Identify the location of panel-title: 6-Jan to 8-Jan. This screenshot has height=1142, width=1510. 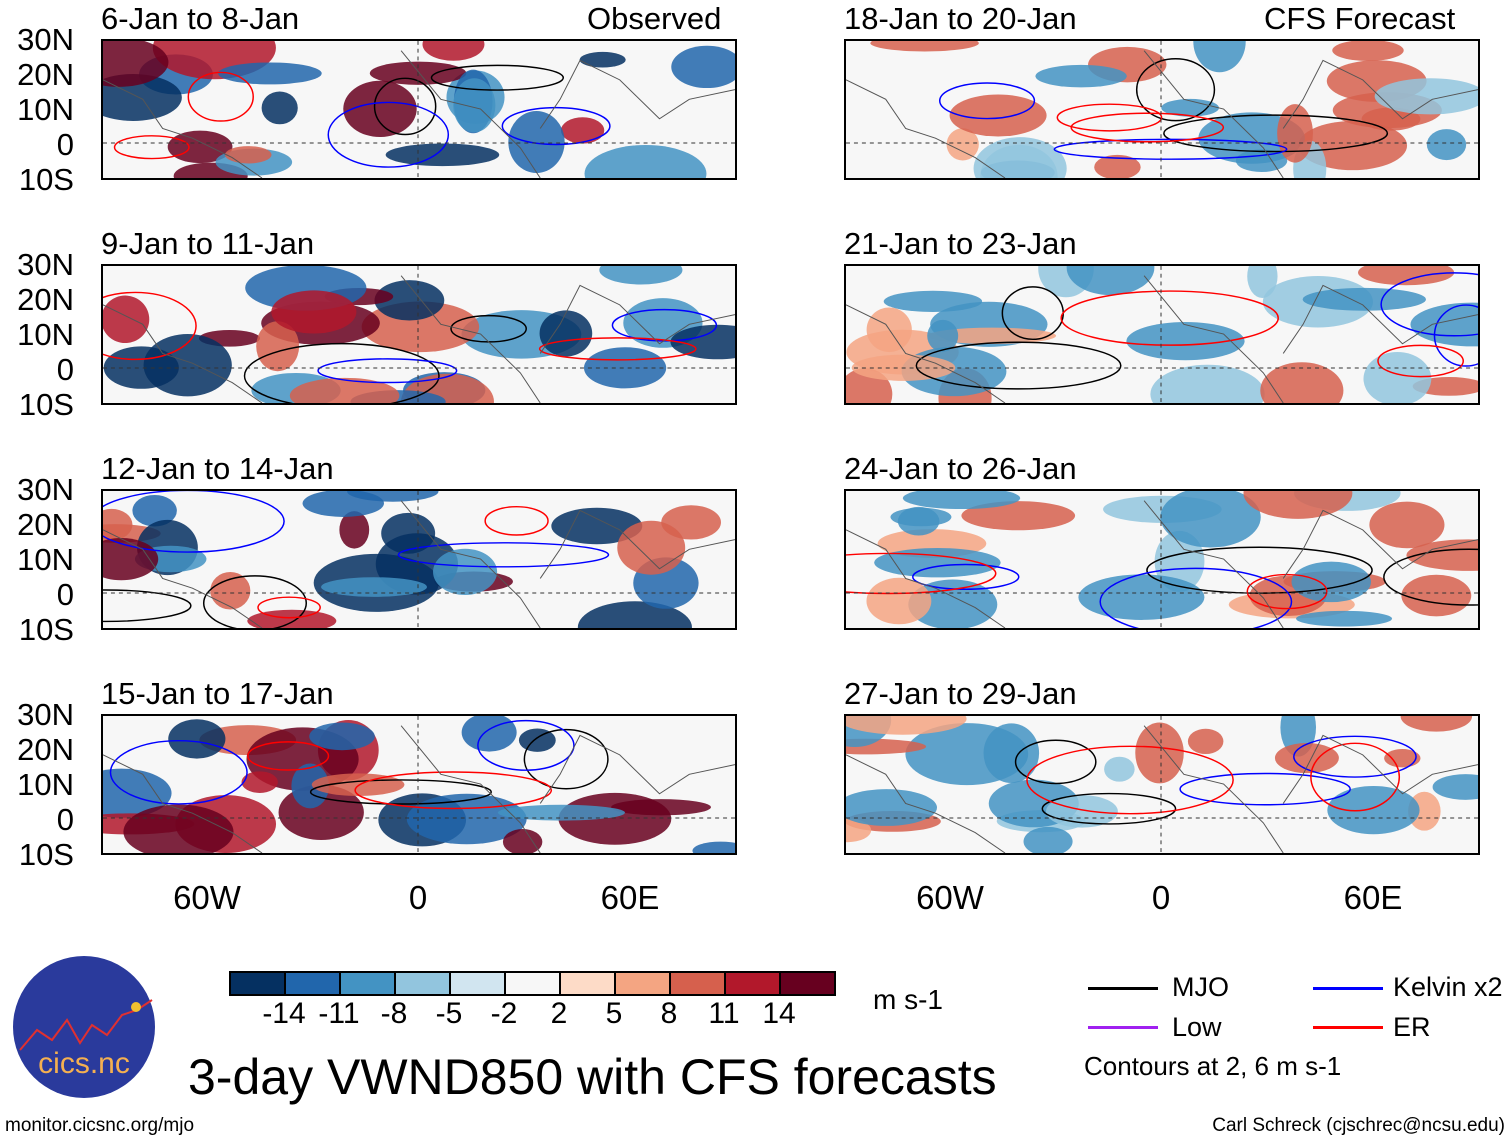
(200, 18).